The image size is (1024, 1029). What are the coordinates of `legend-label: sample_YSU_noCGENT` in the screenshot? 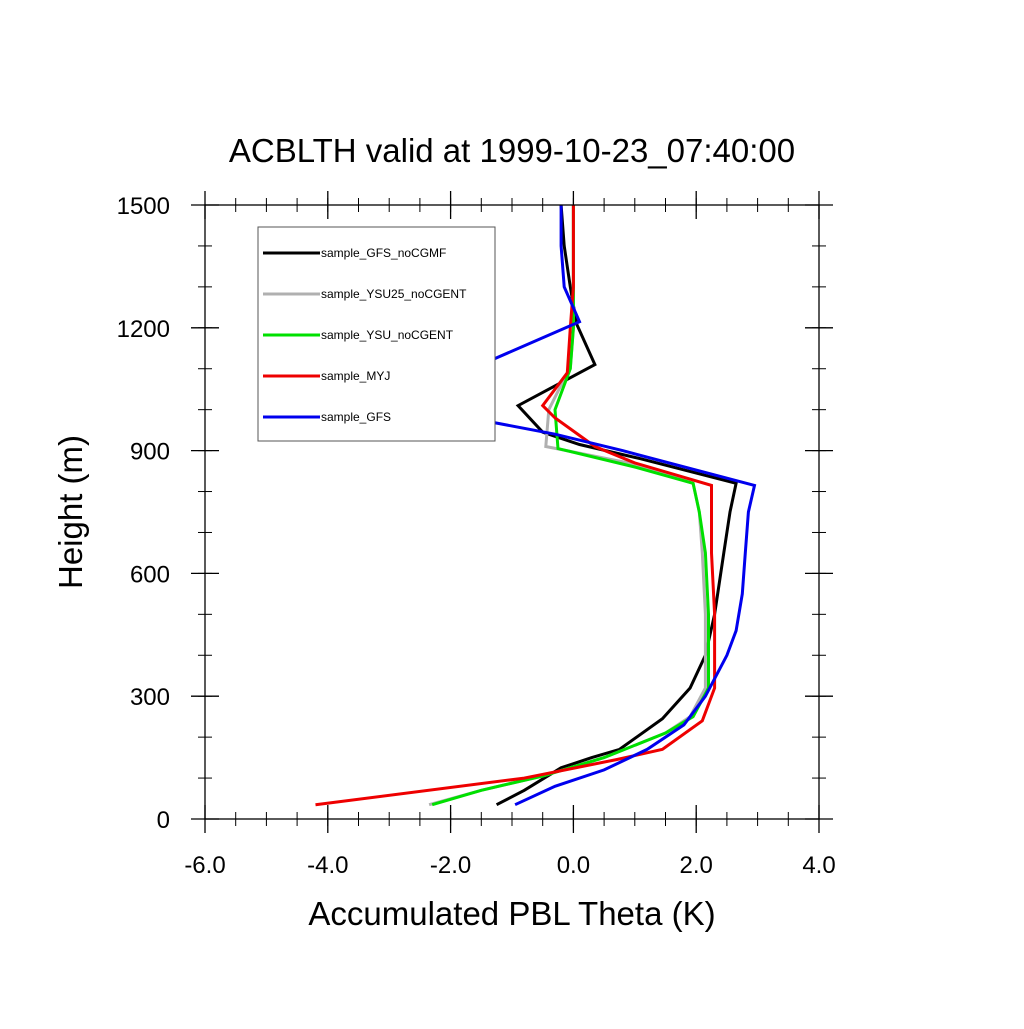 It's located at (387, 335).